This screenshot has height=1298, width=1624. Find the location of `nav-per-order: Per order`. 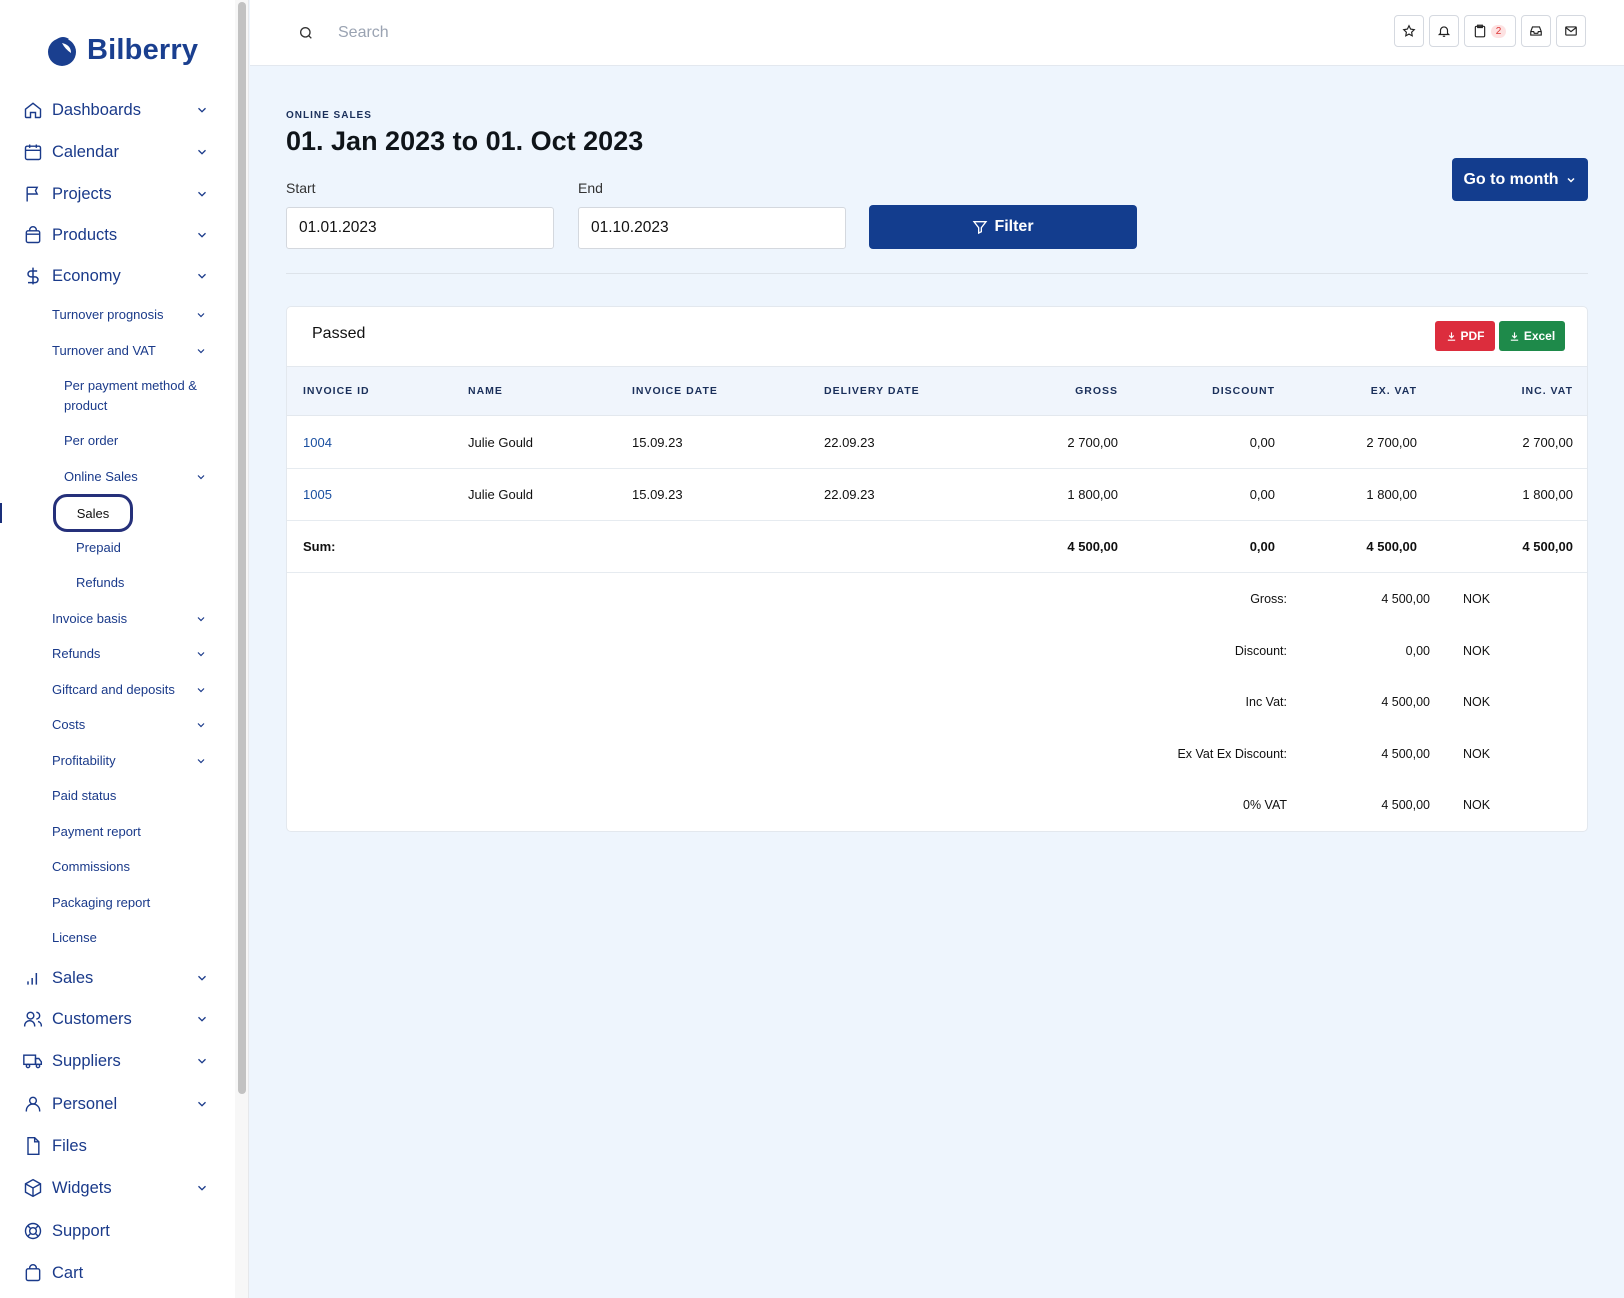

nav-per-order: Per order is located at coordinates (117, 441).